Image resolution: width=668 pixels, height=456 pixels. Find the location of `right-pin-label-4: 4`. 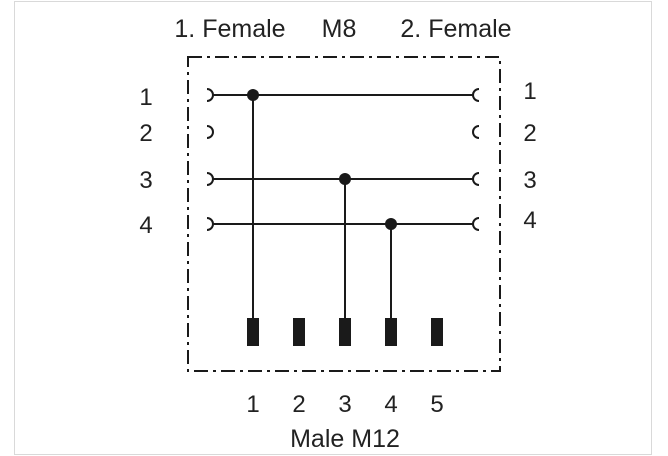

right-pin-label-4: 4 is located at coordinates (529, 220).